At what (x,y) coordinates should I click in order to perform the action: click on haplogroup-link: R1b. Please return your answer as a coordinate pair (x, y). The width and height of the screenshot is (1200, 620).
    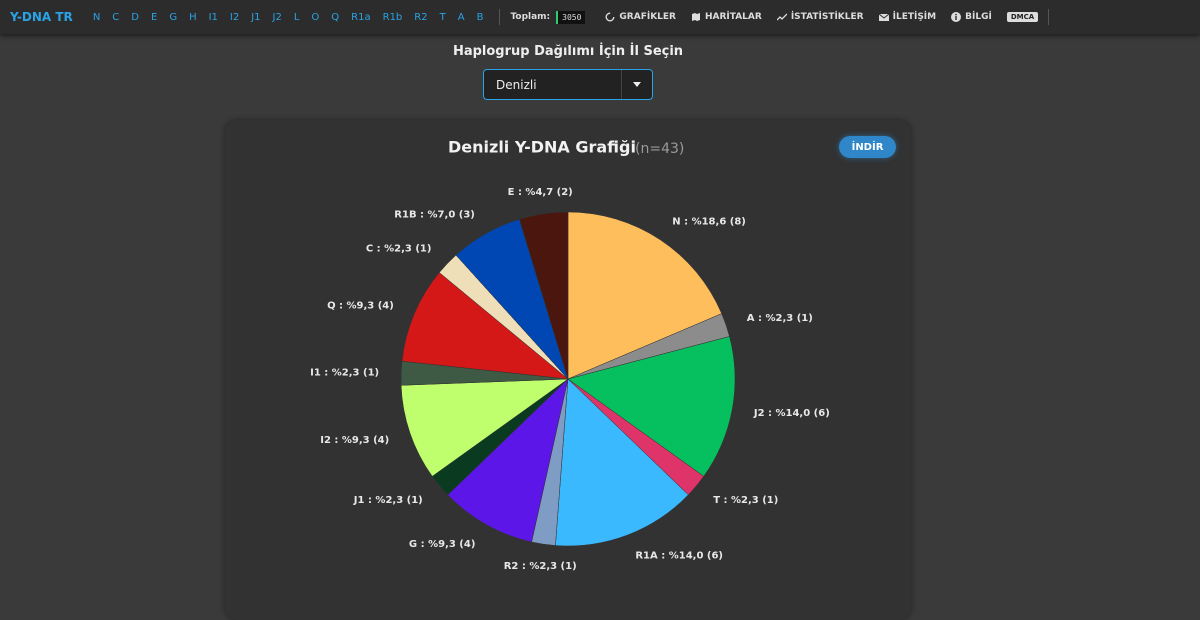
    Looking at the image, I should click on (392, 17).